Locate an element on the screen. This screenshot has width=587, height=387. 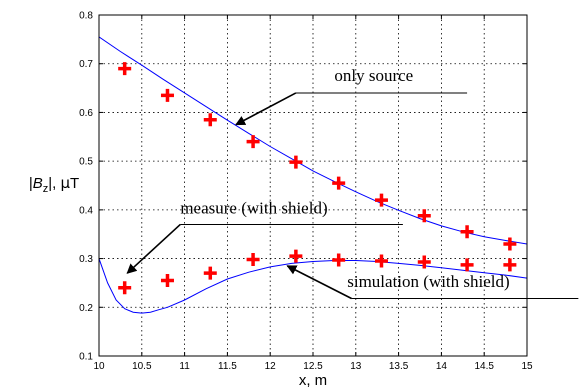
annotation-simulation-with-shield: simulation (with shield) is located at coordinates (432, 282).